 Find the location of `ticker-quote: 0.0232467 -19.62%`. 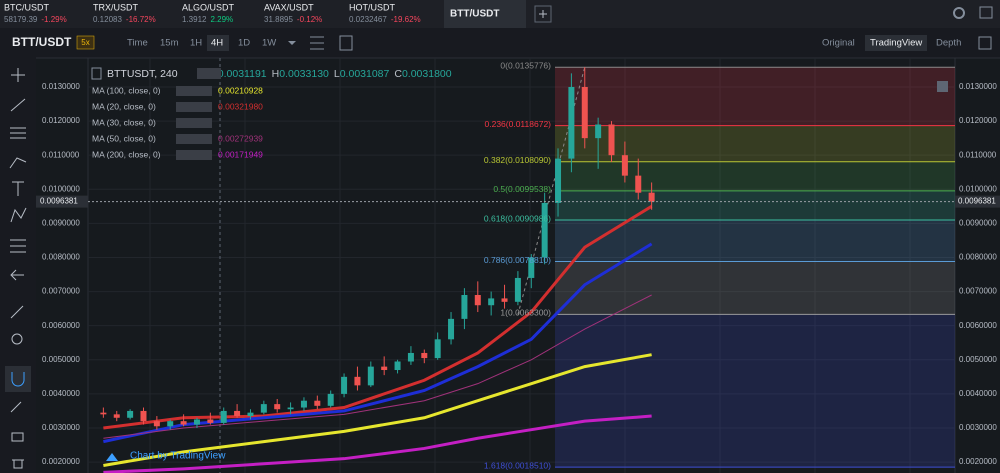

ticker-quote: 0.0232467 -19.62% is located at coordinates (385, 19).